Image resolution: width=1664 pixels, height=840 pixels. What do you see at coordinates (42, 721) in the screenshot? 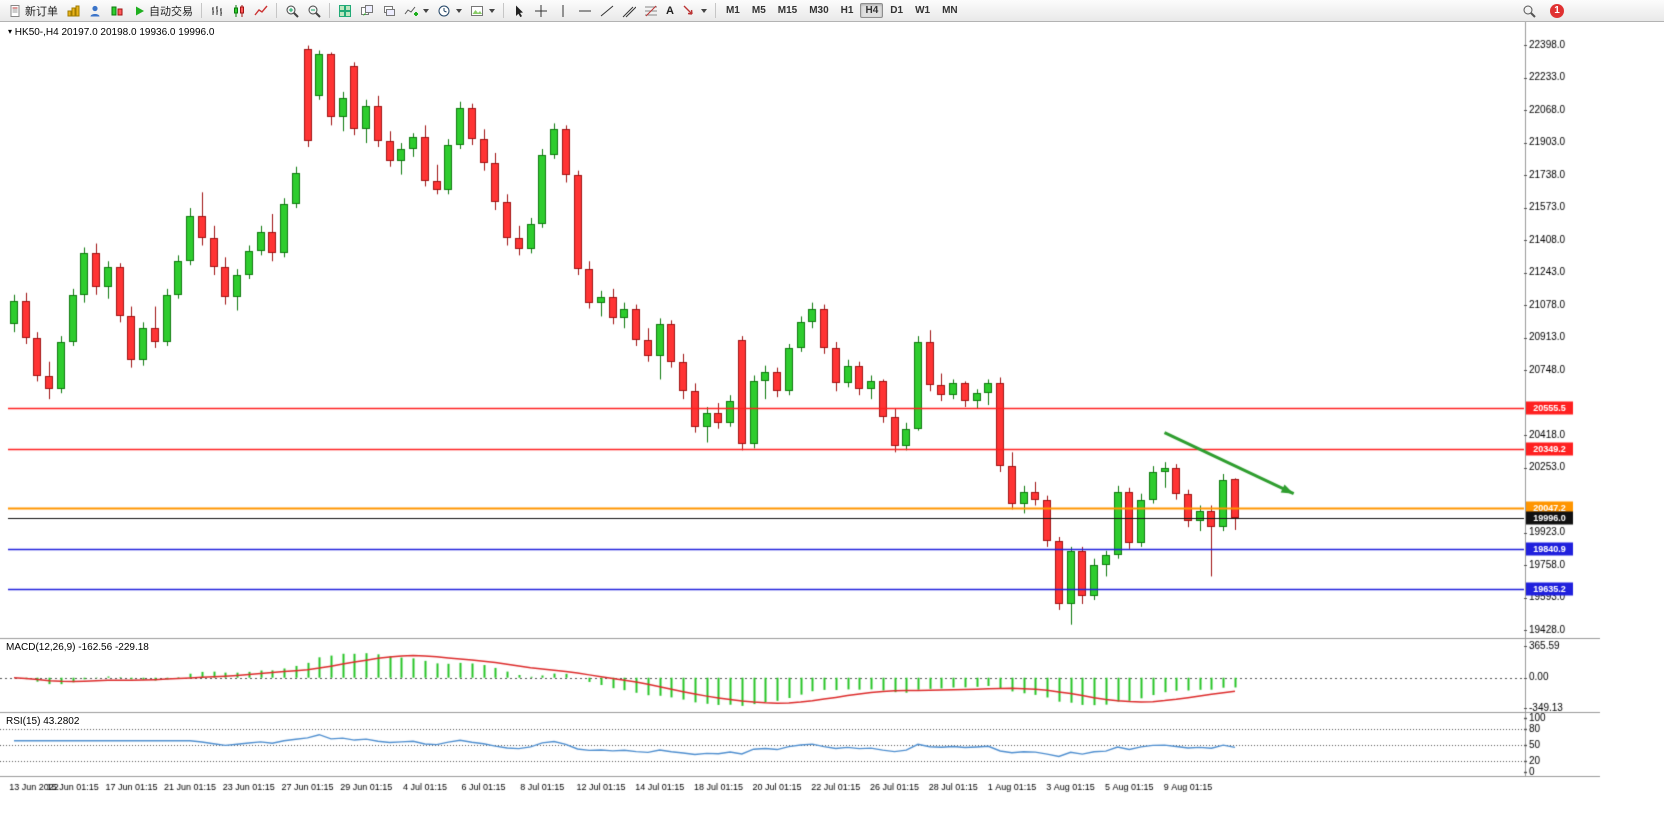
I see `rsi-indicator-label: RSI(15) 43.2802` at bounding box center [42, 721].